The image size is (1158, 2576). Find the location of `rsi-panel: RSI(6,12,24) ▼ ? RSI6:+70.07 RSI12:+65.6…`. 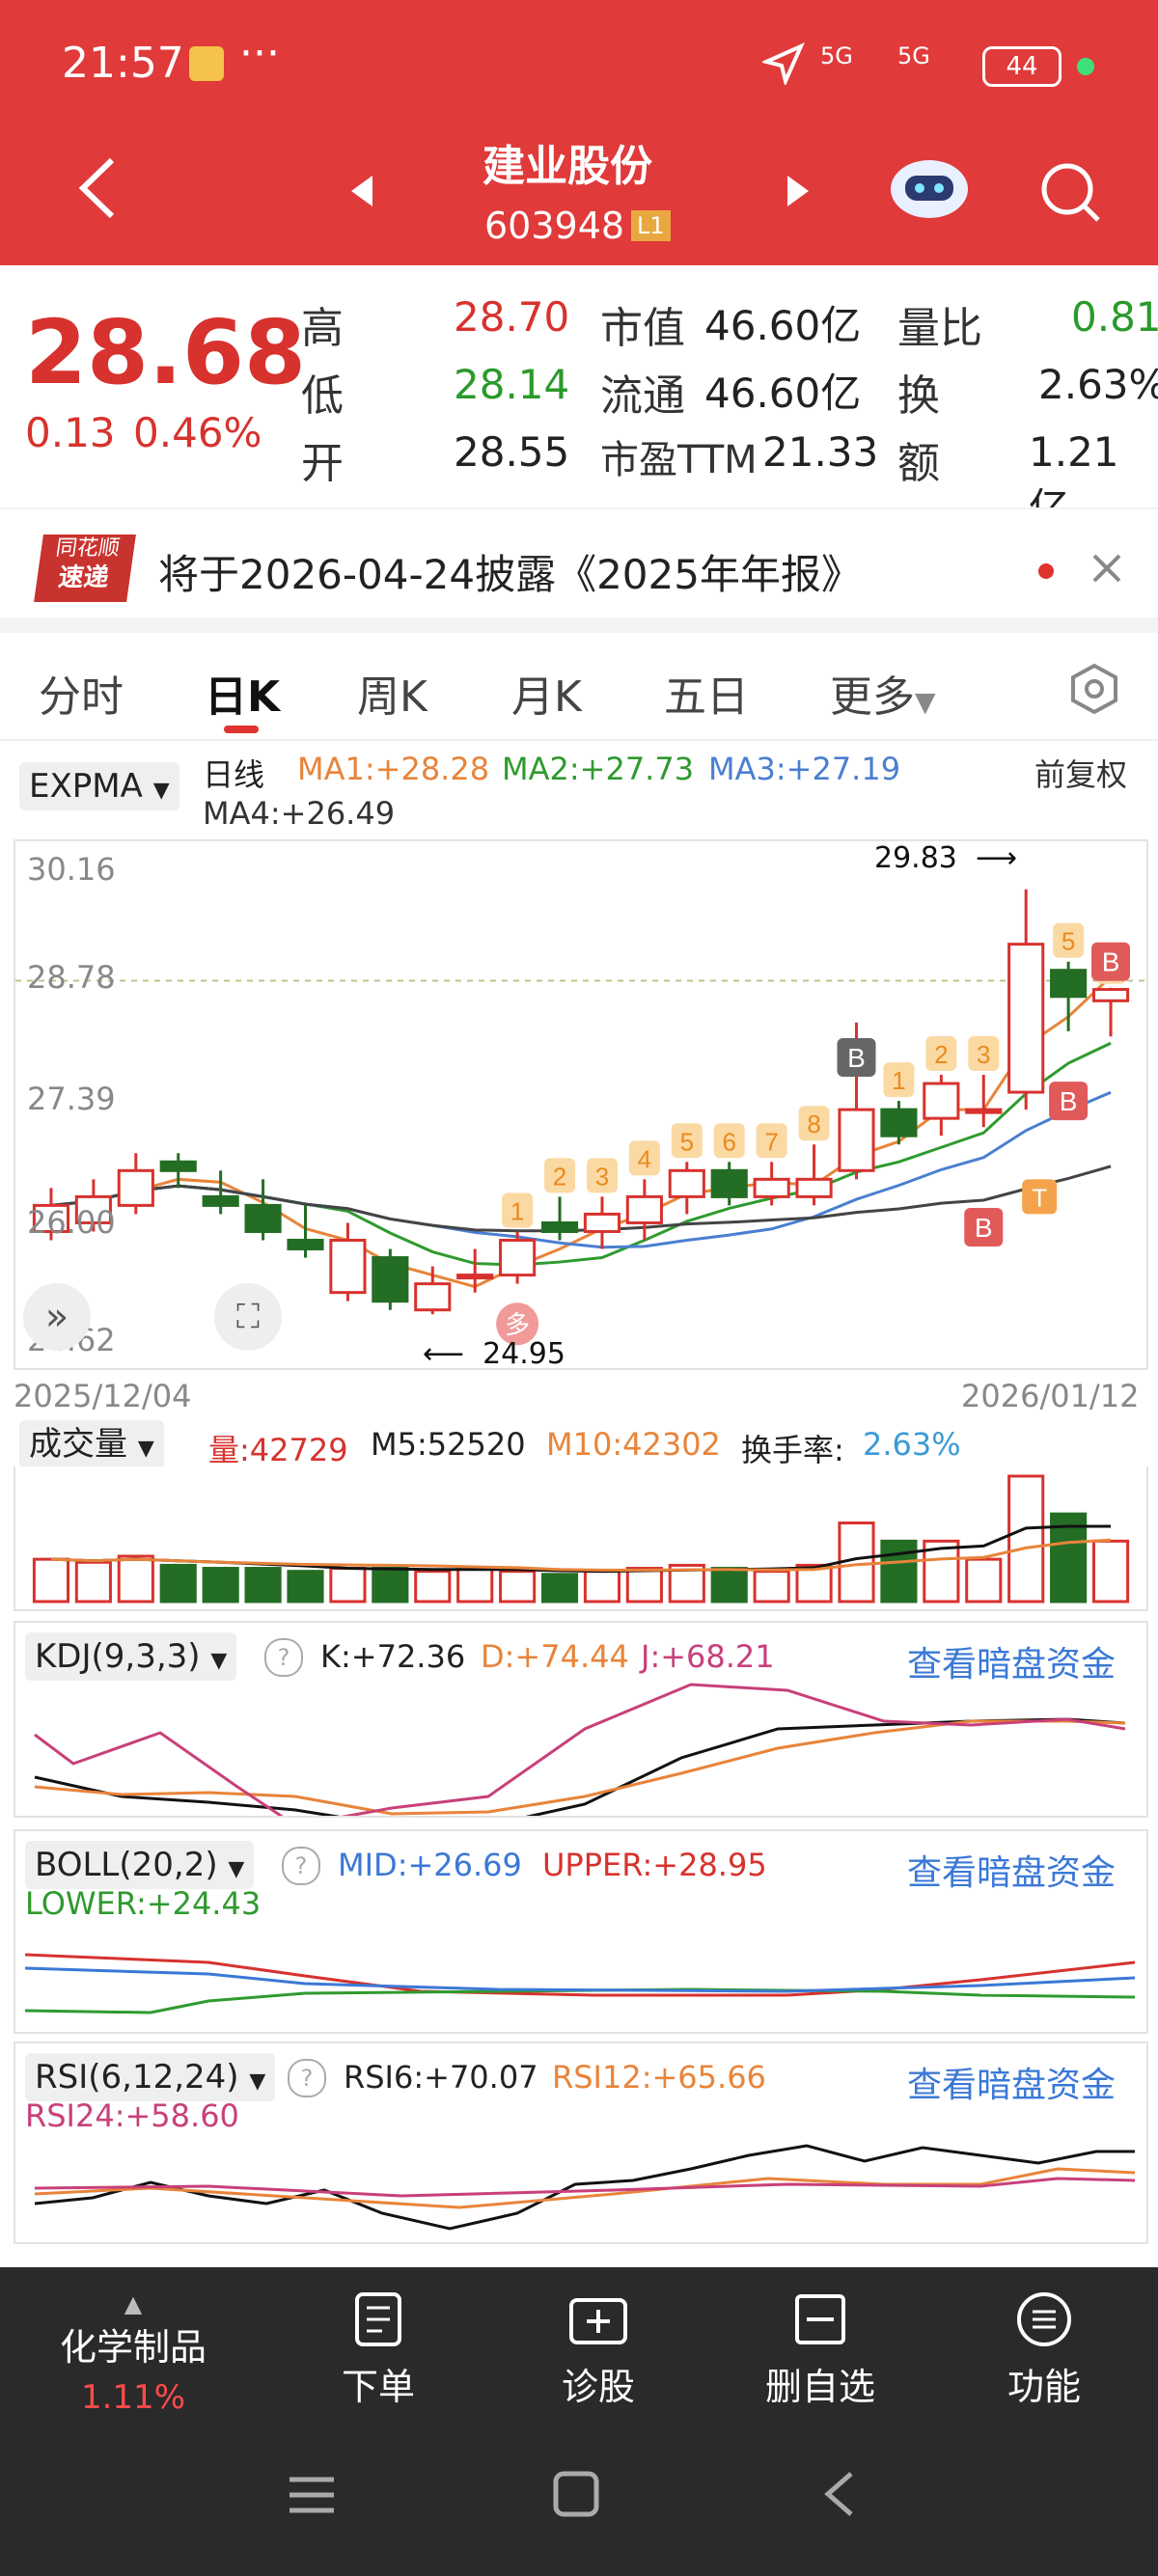

rsi-panel: RSI(6,12,24) ▼ ? RSI6:+70.07 RSI12:+65.6… is located at coordinates (581, 2143).